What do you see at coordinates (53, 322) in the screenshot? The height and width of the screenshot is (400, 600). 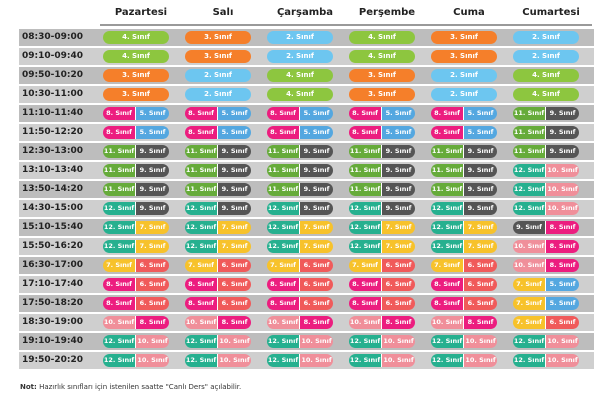 I see `time-slot: 18:30-19:00` at bounding box center [53, 322].